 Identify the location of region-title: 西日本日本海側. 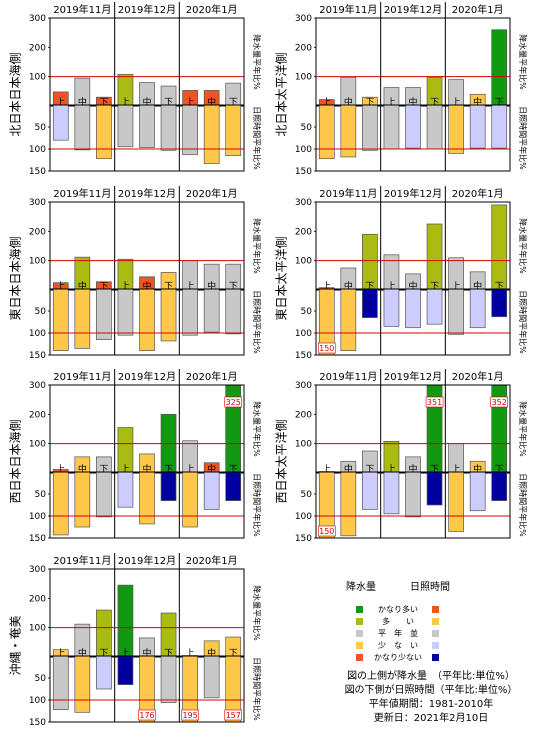
(15, 461).